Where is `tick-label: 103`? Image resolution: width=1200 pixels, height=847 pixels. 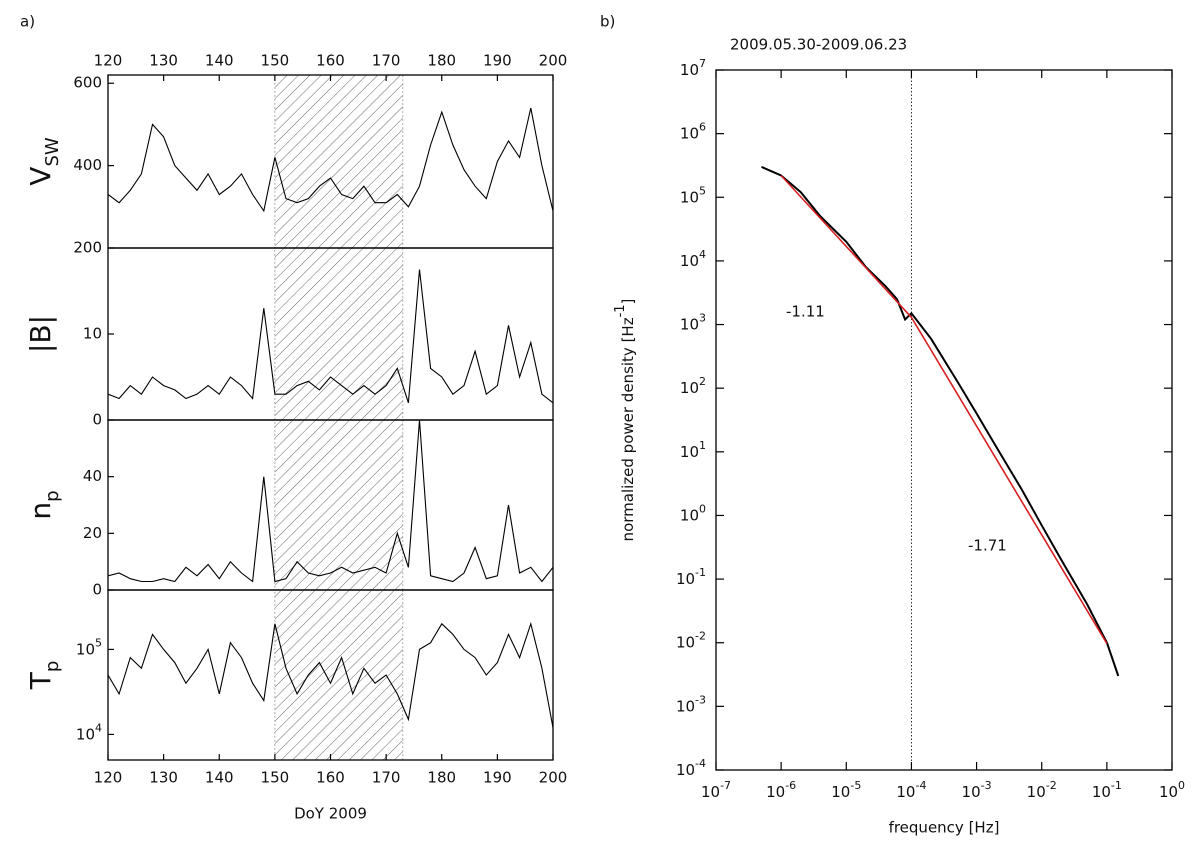 tick-label: 103 is located at coordinates (693, 322).